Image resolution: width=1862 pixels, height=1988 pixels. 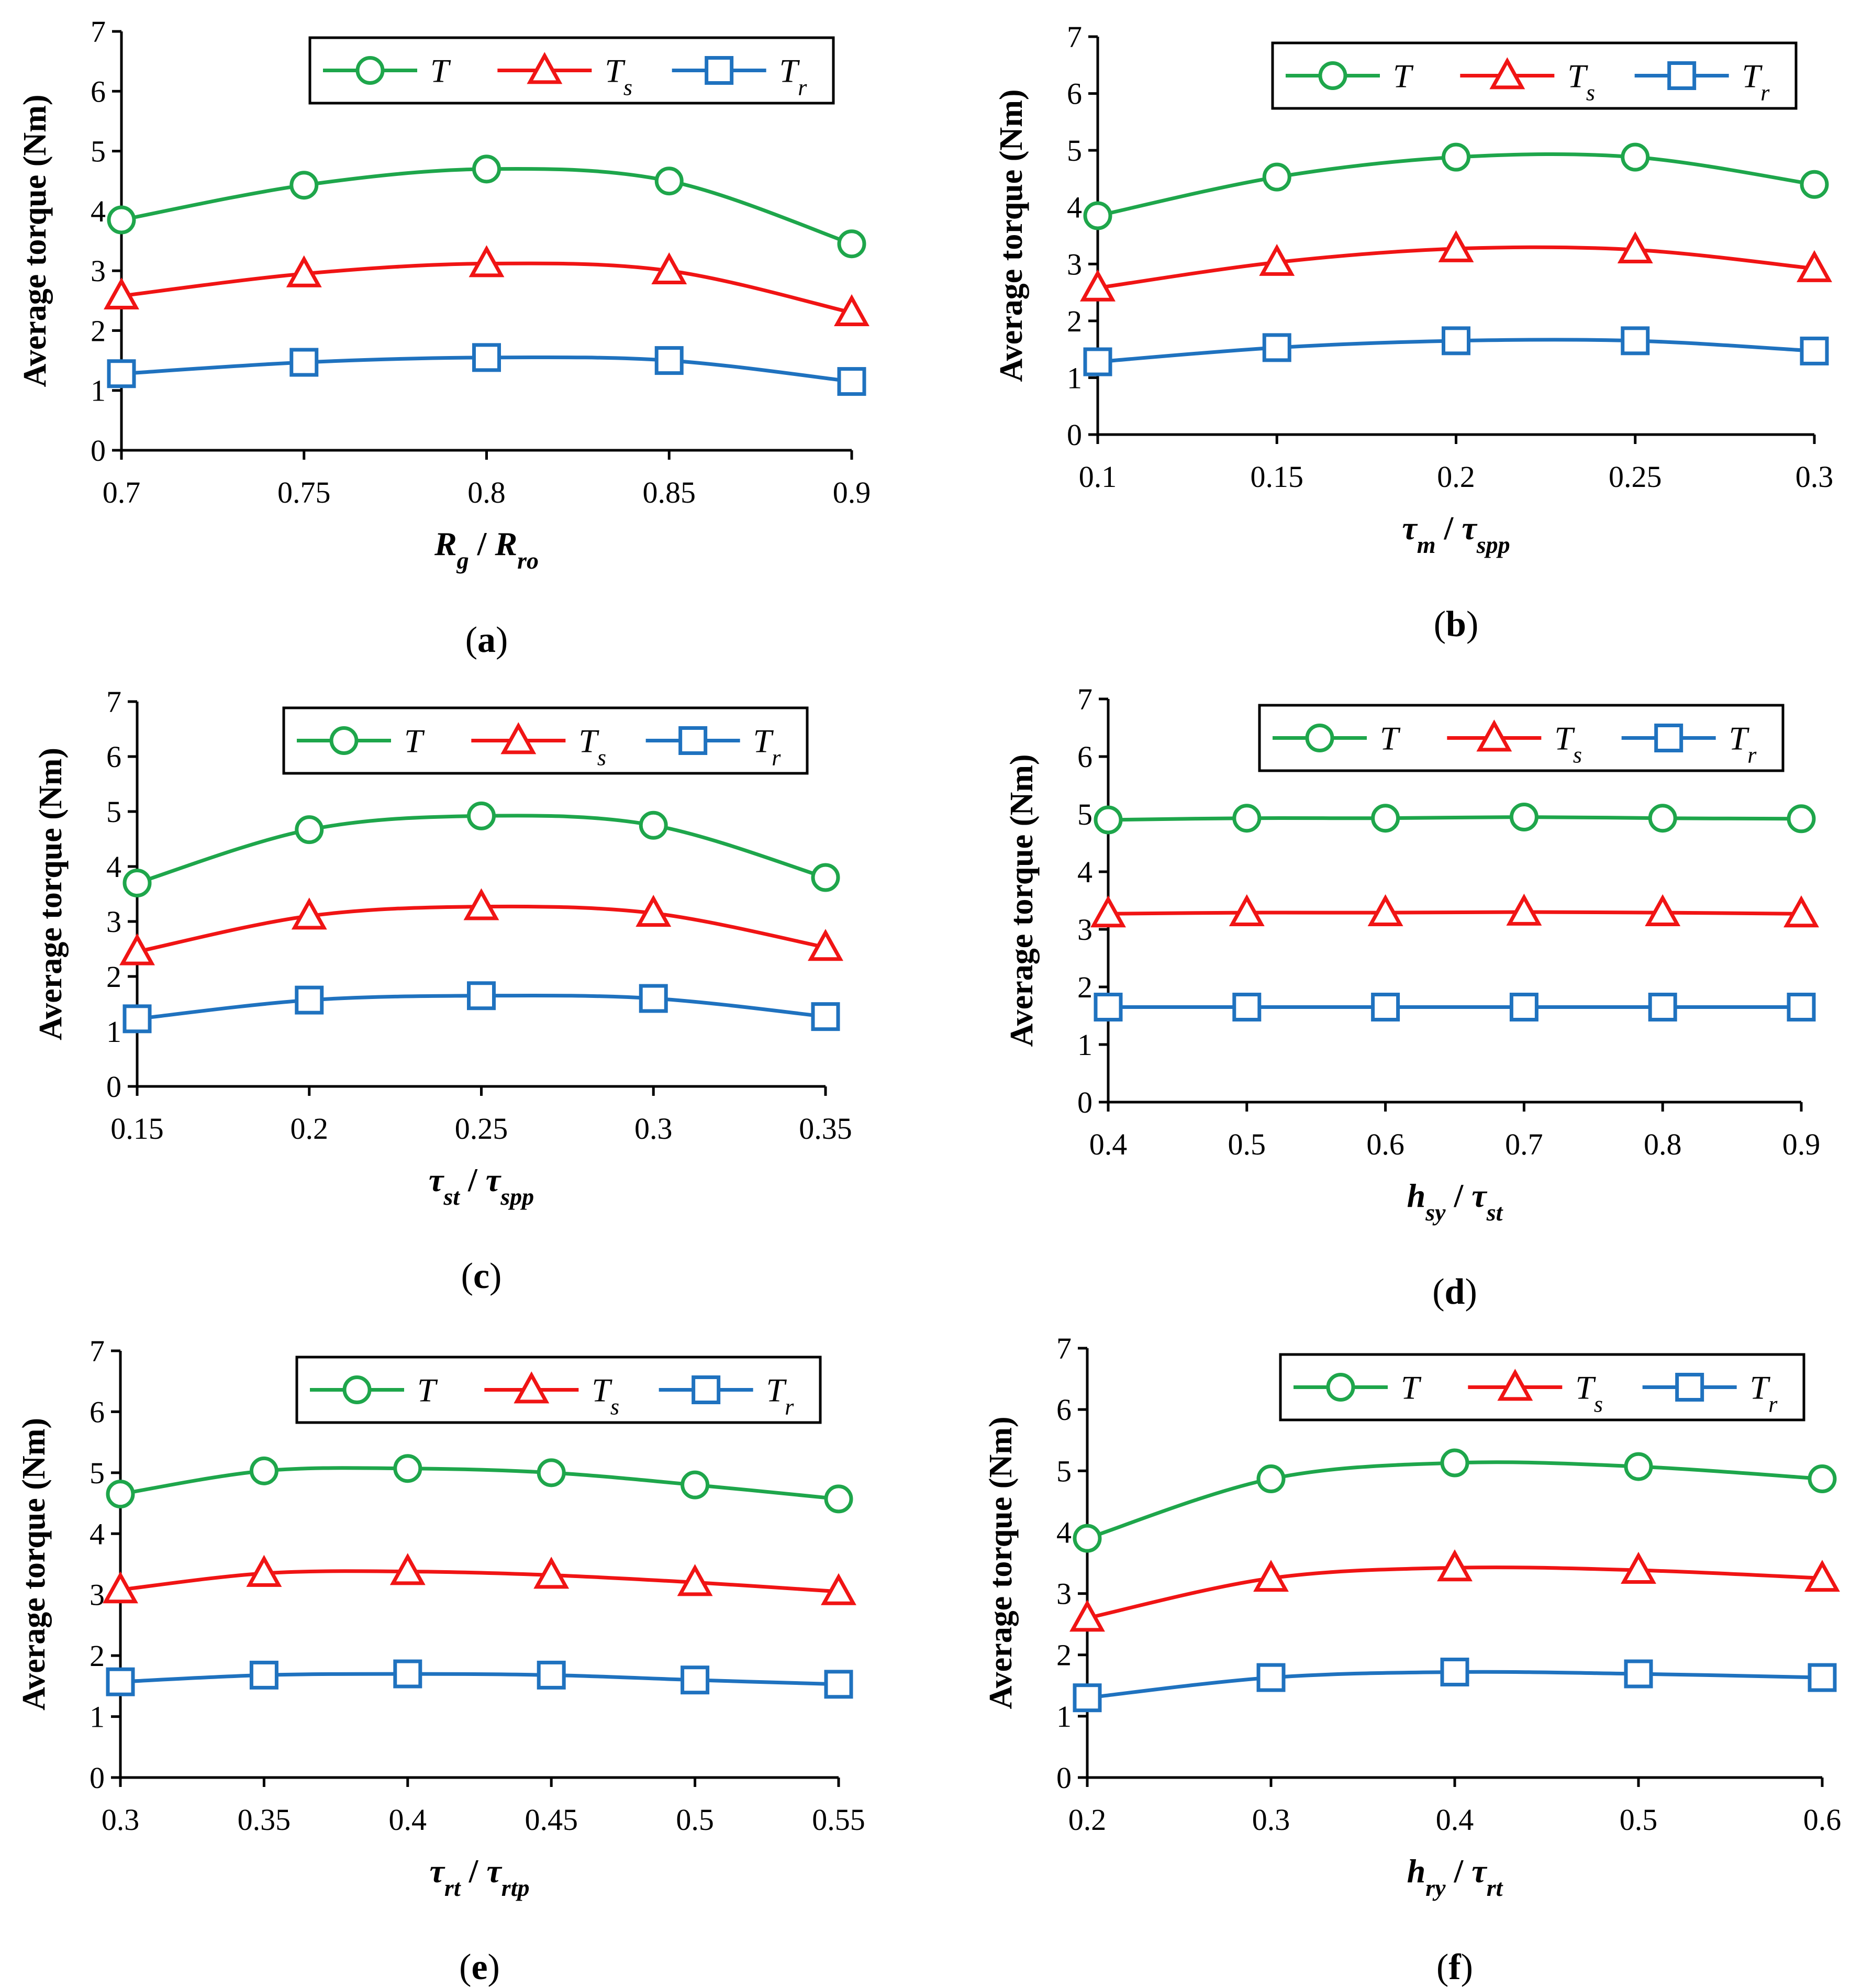 I want to click on x-axis-label: hsy / τst, so click(x=1455, y=1201).